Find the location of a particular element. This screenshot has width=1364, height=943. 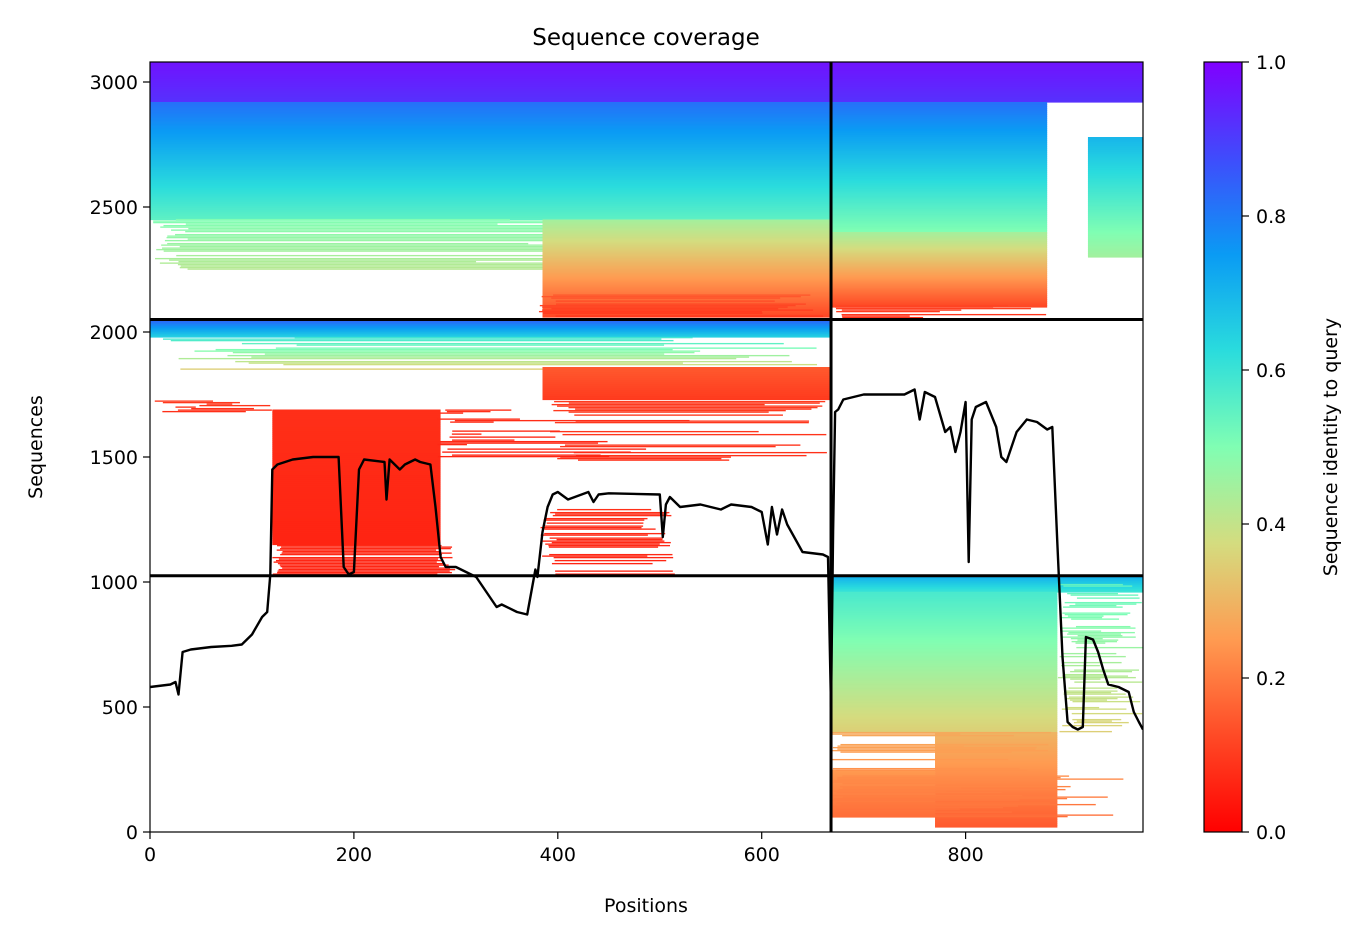

x-tick-label: 600 is located at coordinates (762, 855).